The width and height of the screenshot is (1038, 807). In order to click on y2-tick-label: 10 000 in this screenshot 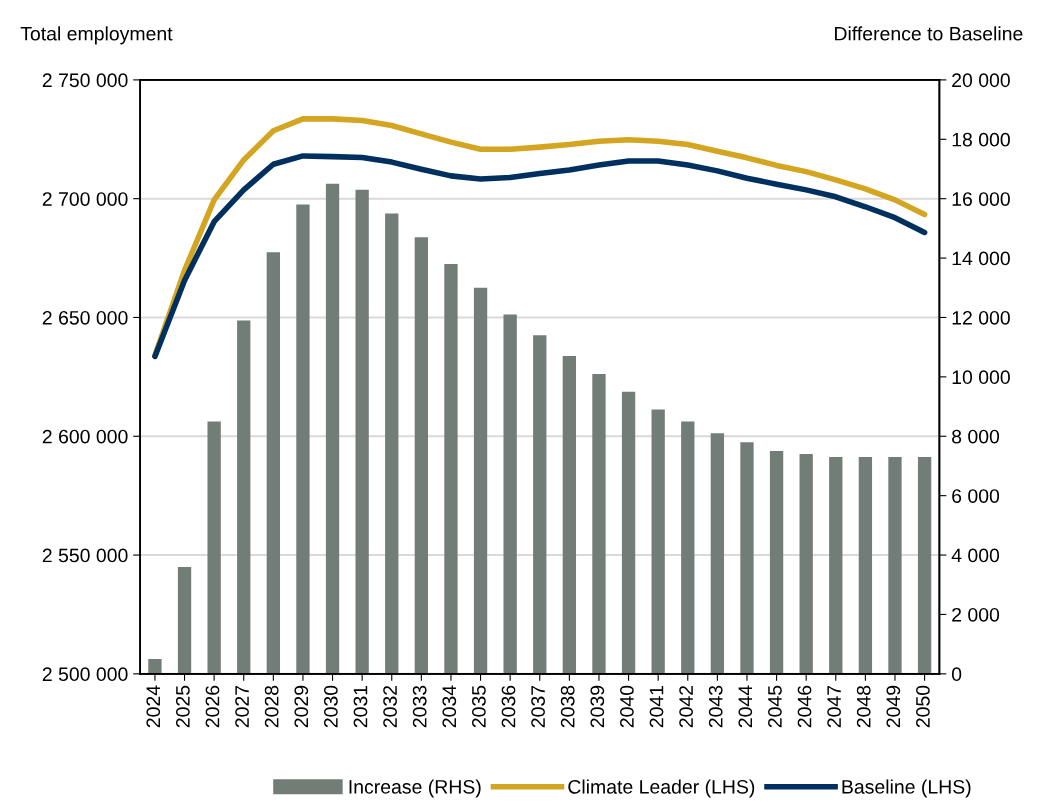, I will do `click(981, 377)`.